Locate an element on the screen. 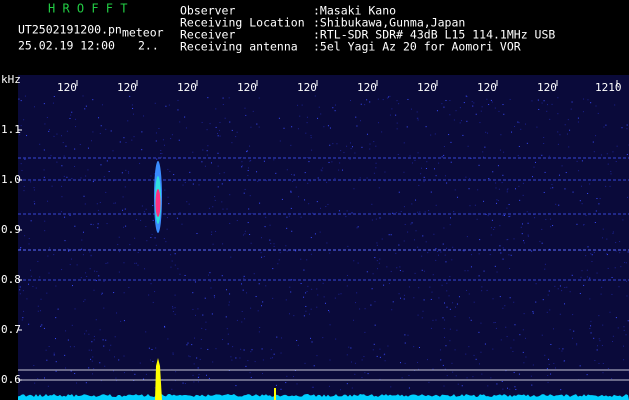 The height and width of the screenshot is (400, 629). signal-spike is located at coordinates (158, 379).